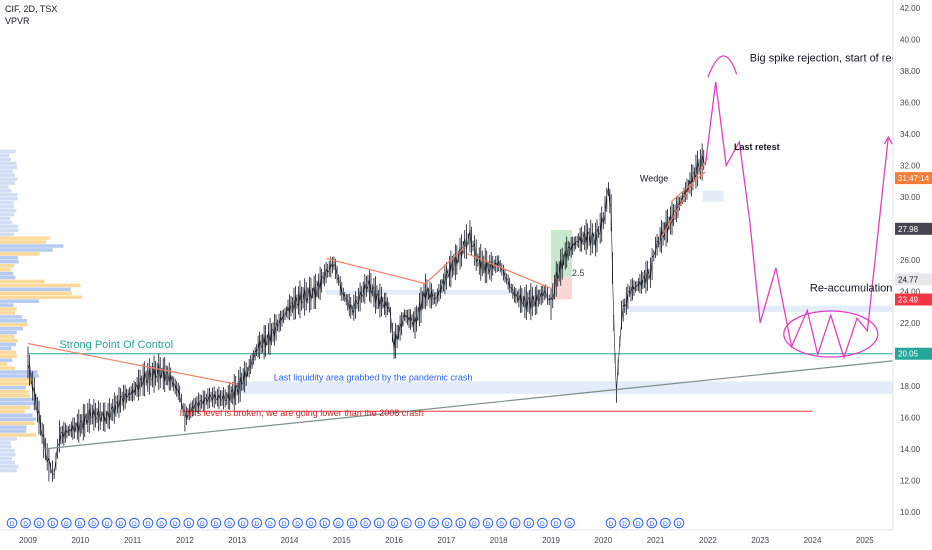 Image resolution: width=932 pixels, height=550 pixels. Describe the element at coordinates (910, 166) in the screenshot. I see `y-tick-label: 32.00` at that location.